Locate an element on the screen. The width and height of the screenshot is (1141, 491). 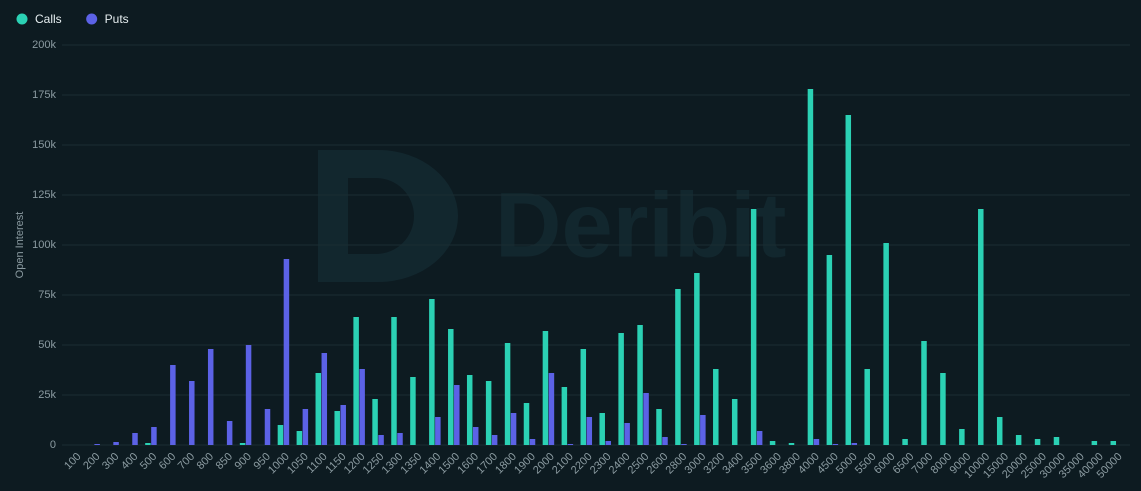
y-tick-label: 150k is located at coordinates (44, 145).